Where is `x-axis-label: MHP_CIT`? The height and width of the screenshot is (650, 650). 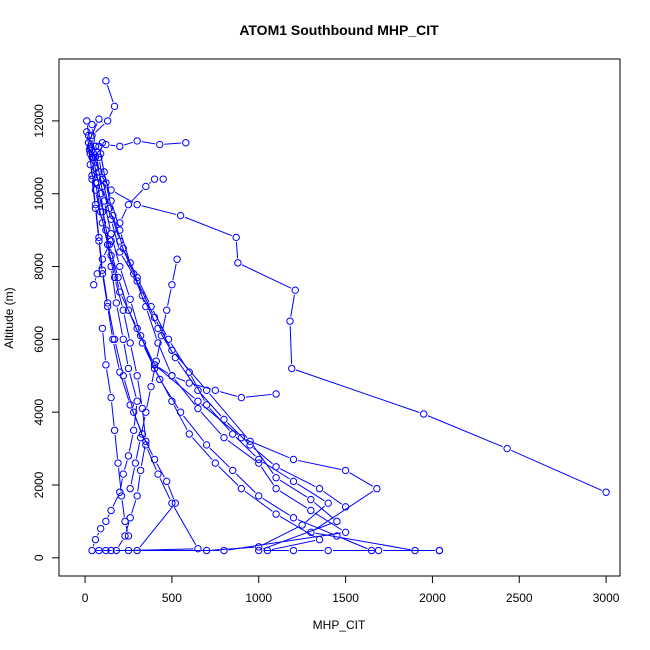
x-axis-label: MHP_CIT is located at coordinates (339, 625).